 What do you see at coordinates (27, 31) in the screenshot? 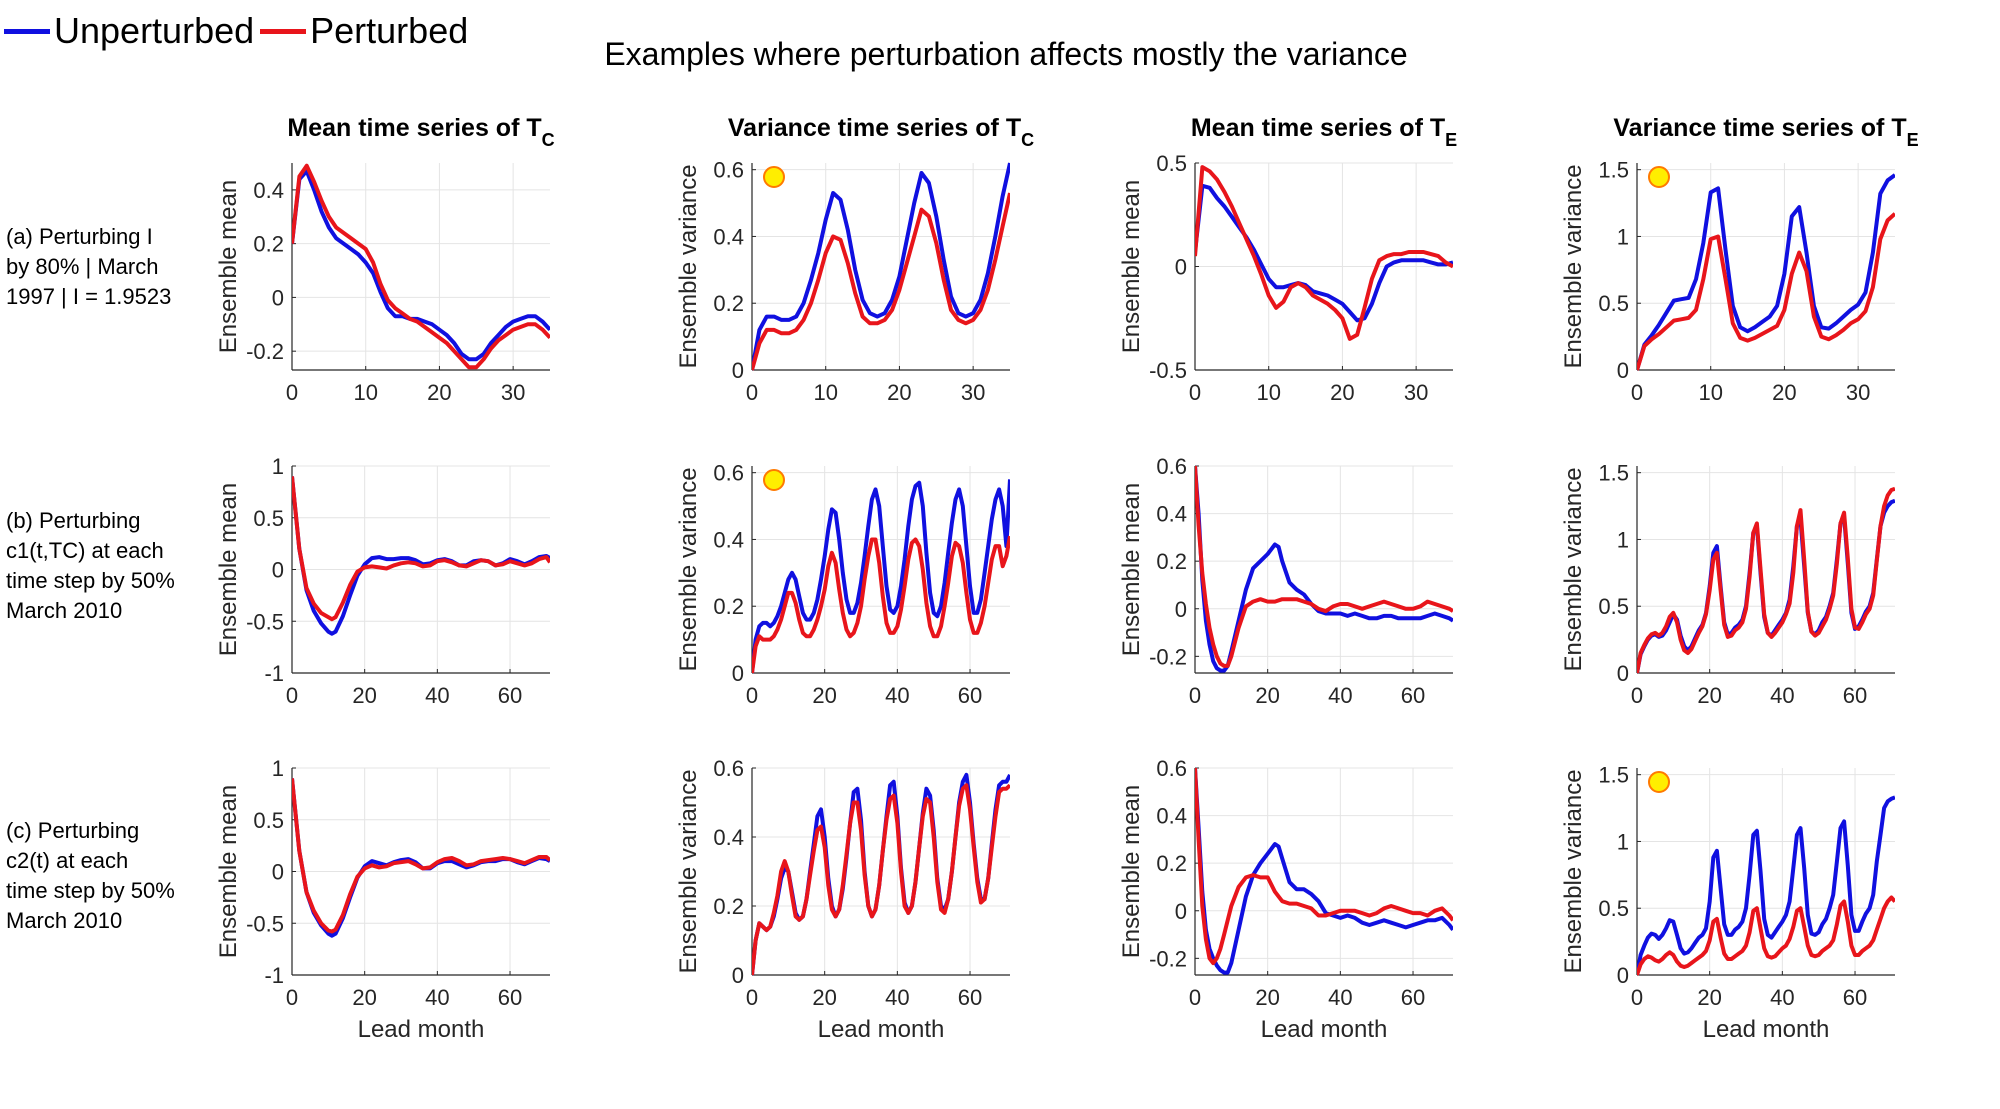
I see `legend-swatch-unperturbed` at bounding box center [27, 31].